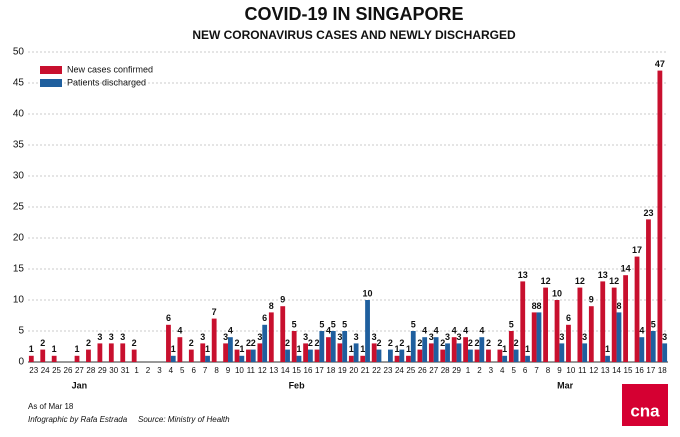 This screenshot has width=680, height=437. What do you see at coordinates (110, 69) in the screenshot?
I see `legend-label: New cases confirmed` at bounding box center [110, 69].